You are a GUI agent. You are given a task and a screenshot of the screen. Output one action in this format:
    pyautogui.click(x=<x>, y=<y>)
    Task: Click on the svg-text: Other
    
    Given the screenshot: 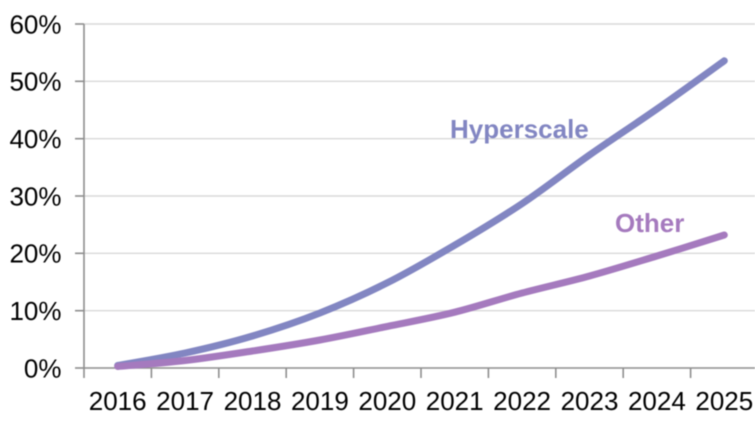 What is the action you would take?
    pyautogui.click(x=649, y=223)
    